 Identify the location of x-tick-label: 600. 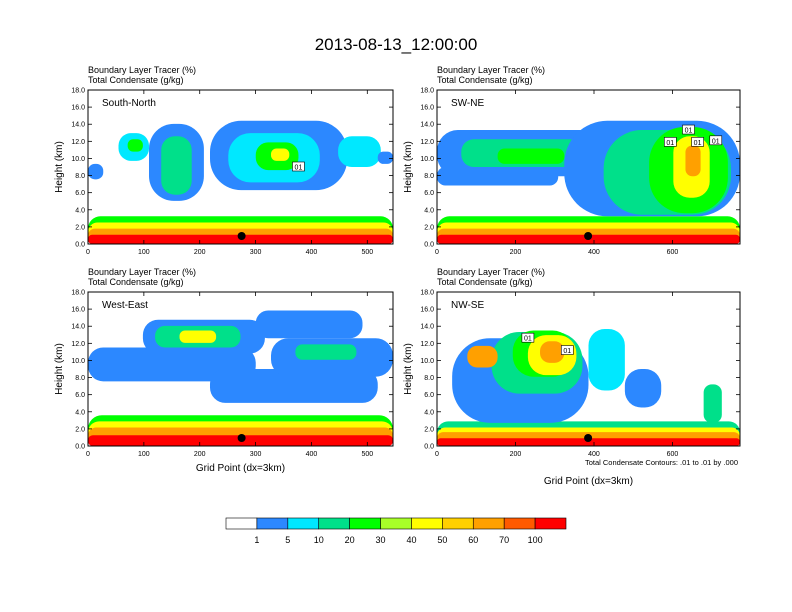
(673, 252).